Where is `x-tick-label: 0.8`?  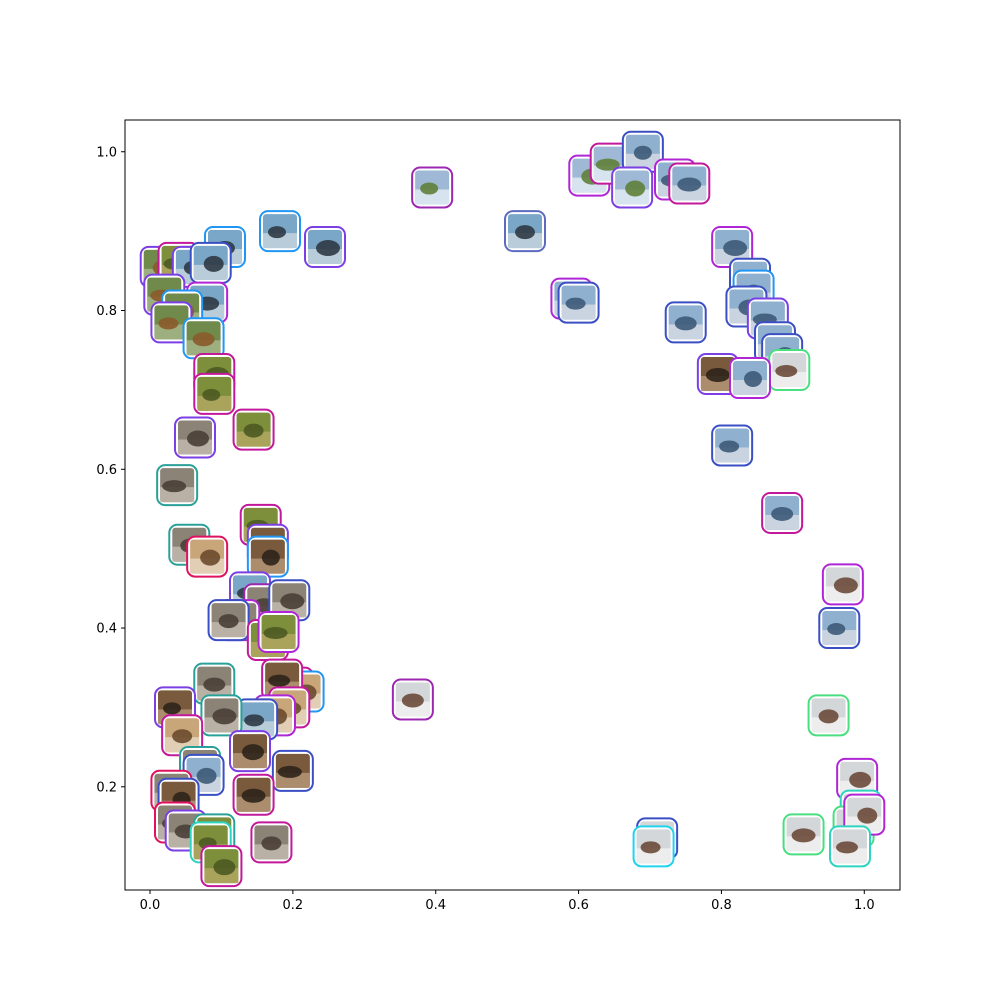 x-tick-label: 0.8 is located at coordinates (721, 905).